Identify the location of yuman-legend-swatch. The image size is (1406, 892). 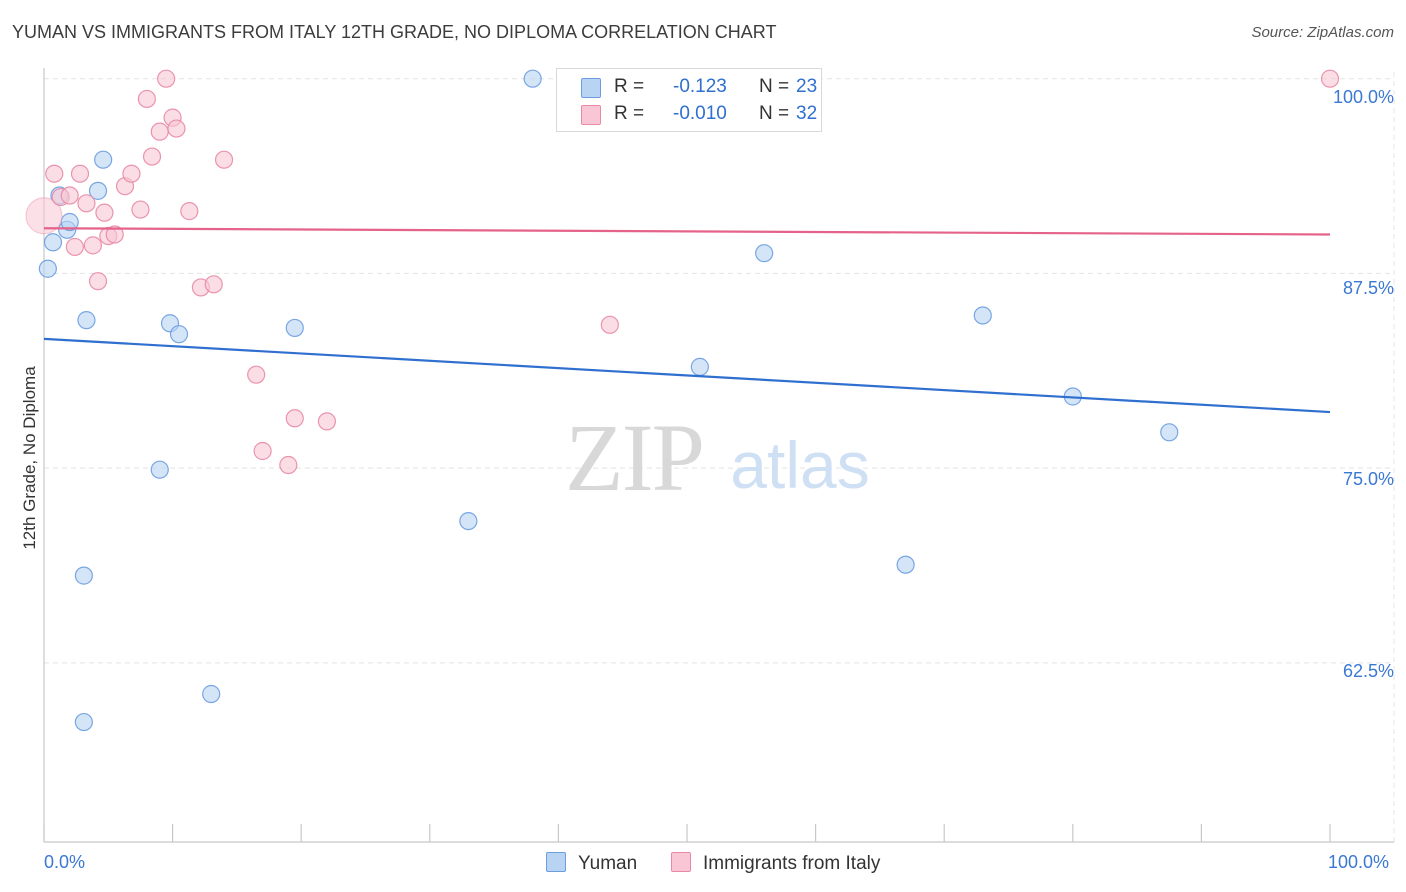
(556, 862).